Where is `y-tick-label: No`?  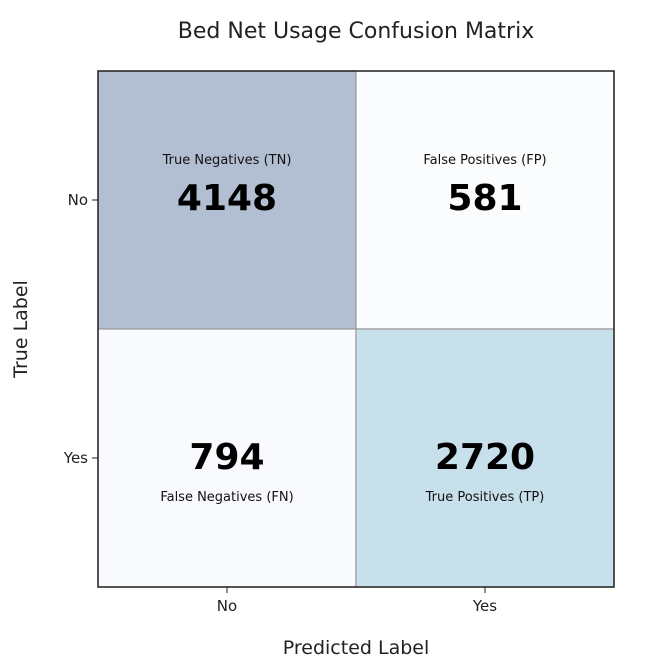
y-tick-label: No is located at coordinates (78, 200).